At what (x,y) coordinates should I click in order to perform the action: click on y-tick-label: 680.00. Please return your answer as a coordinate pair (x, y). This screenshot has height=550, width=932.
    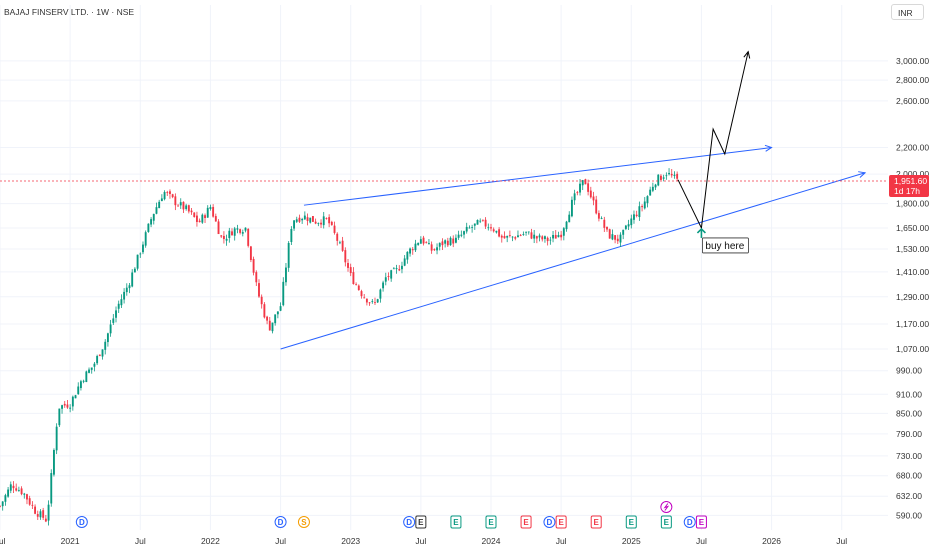
    Looking at the image, I should click on (909, 476).